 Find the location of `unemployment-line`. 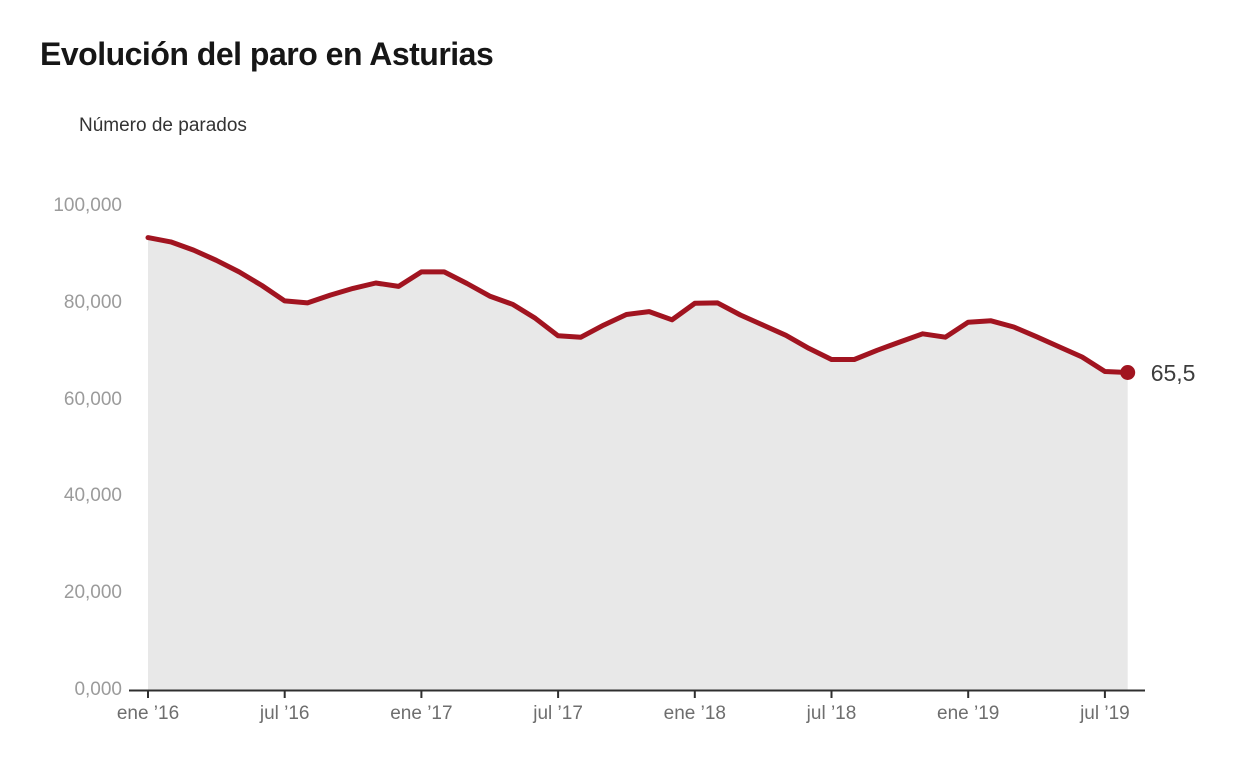

unemployment-line is located at coordinates (638, 305).